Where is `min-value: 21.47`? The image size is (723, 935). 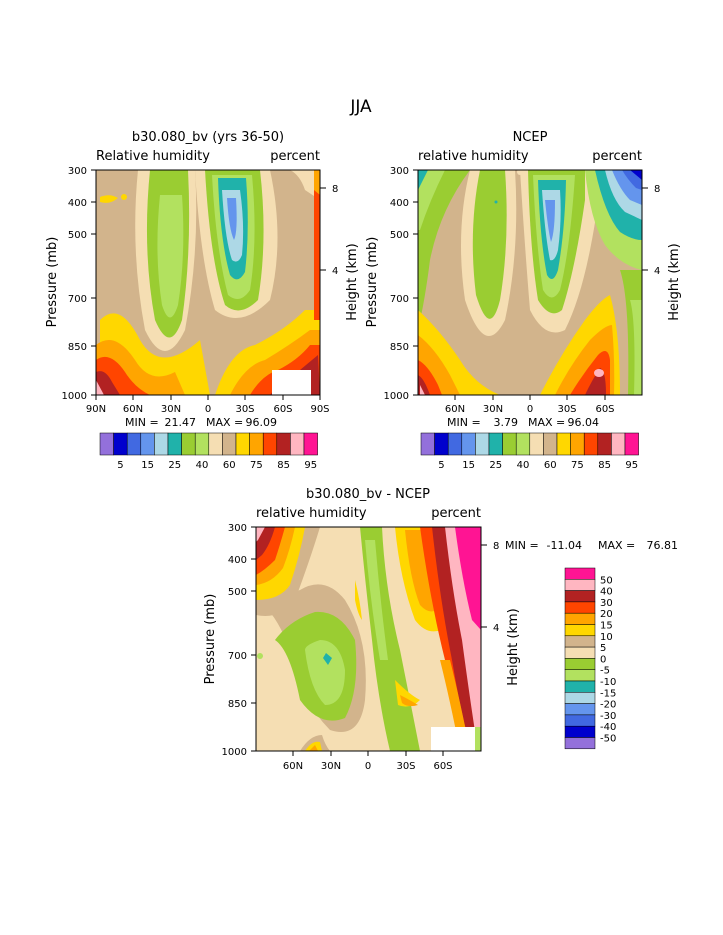
min-value: 21.47 is located at coordinates (181, 422).